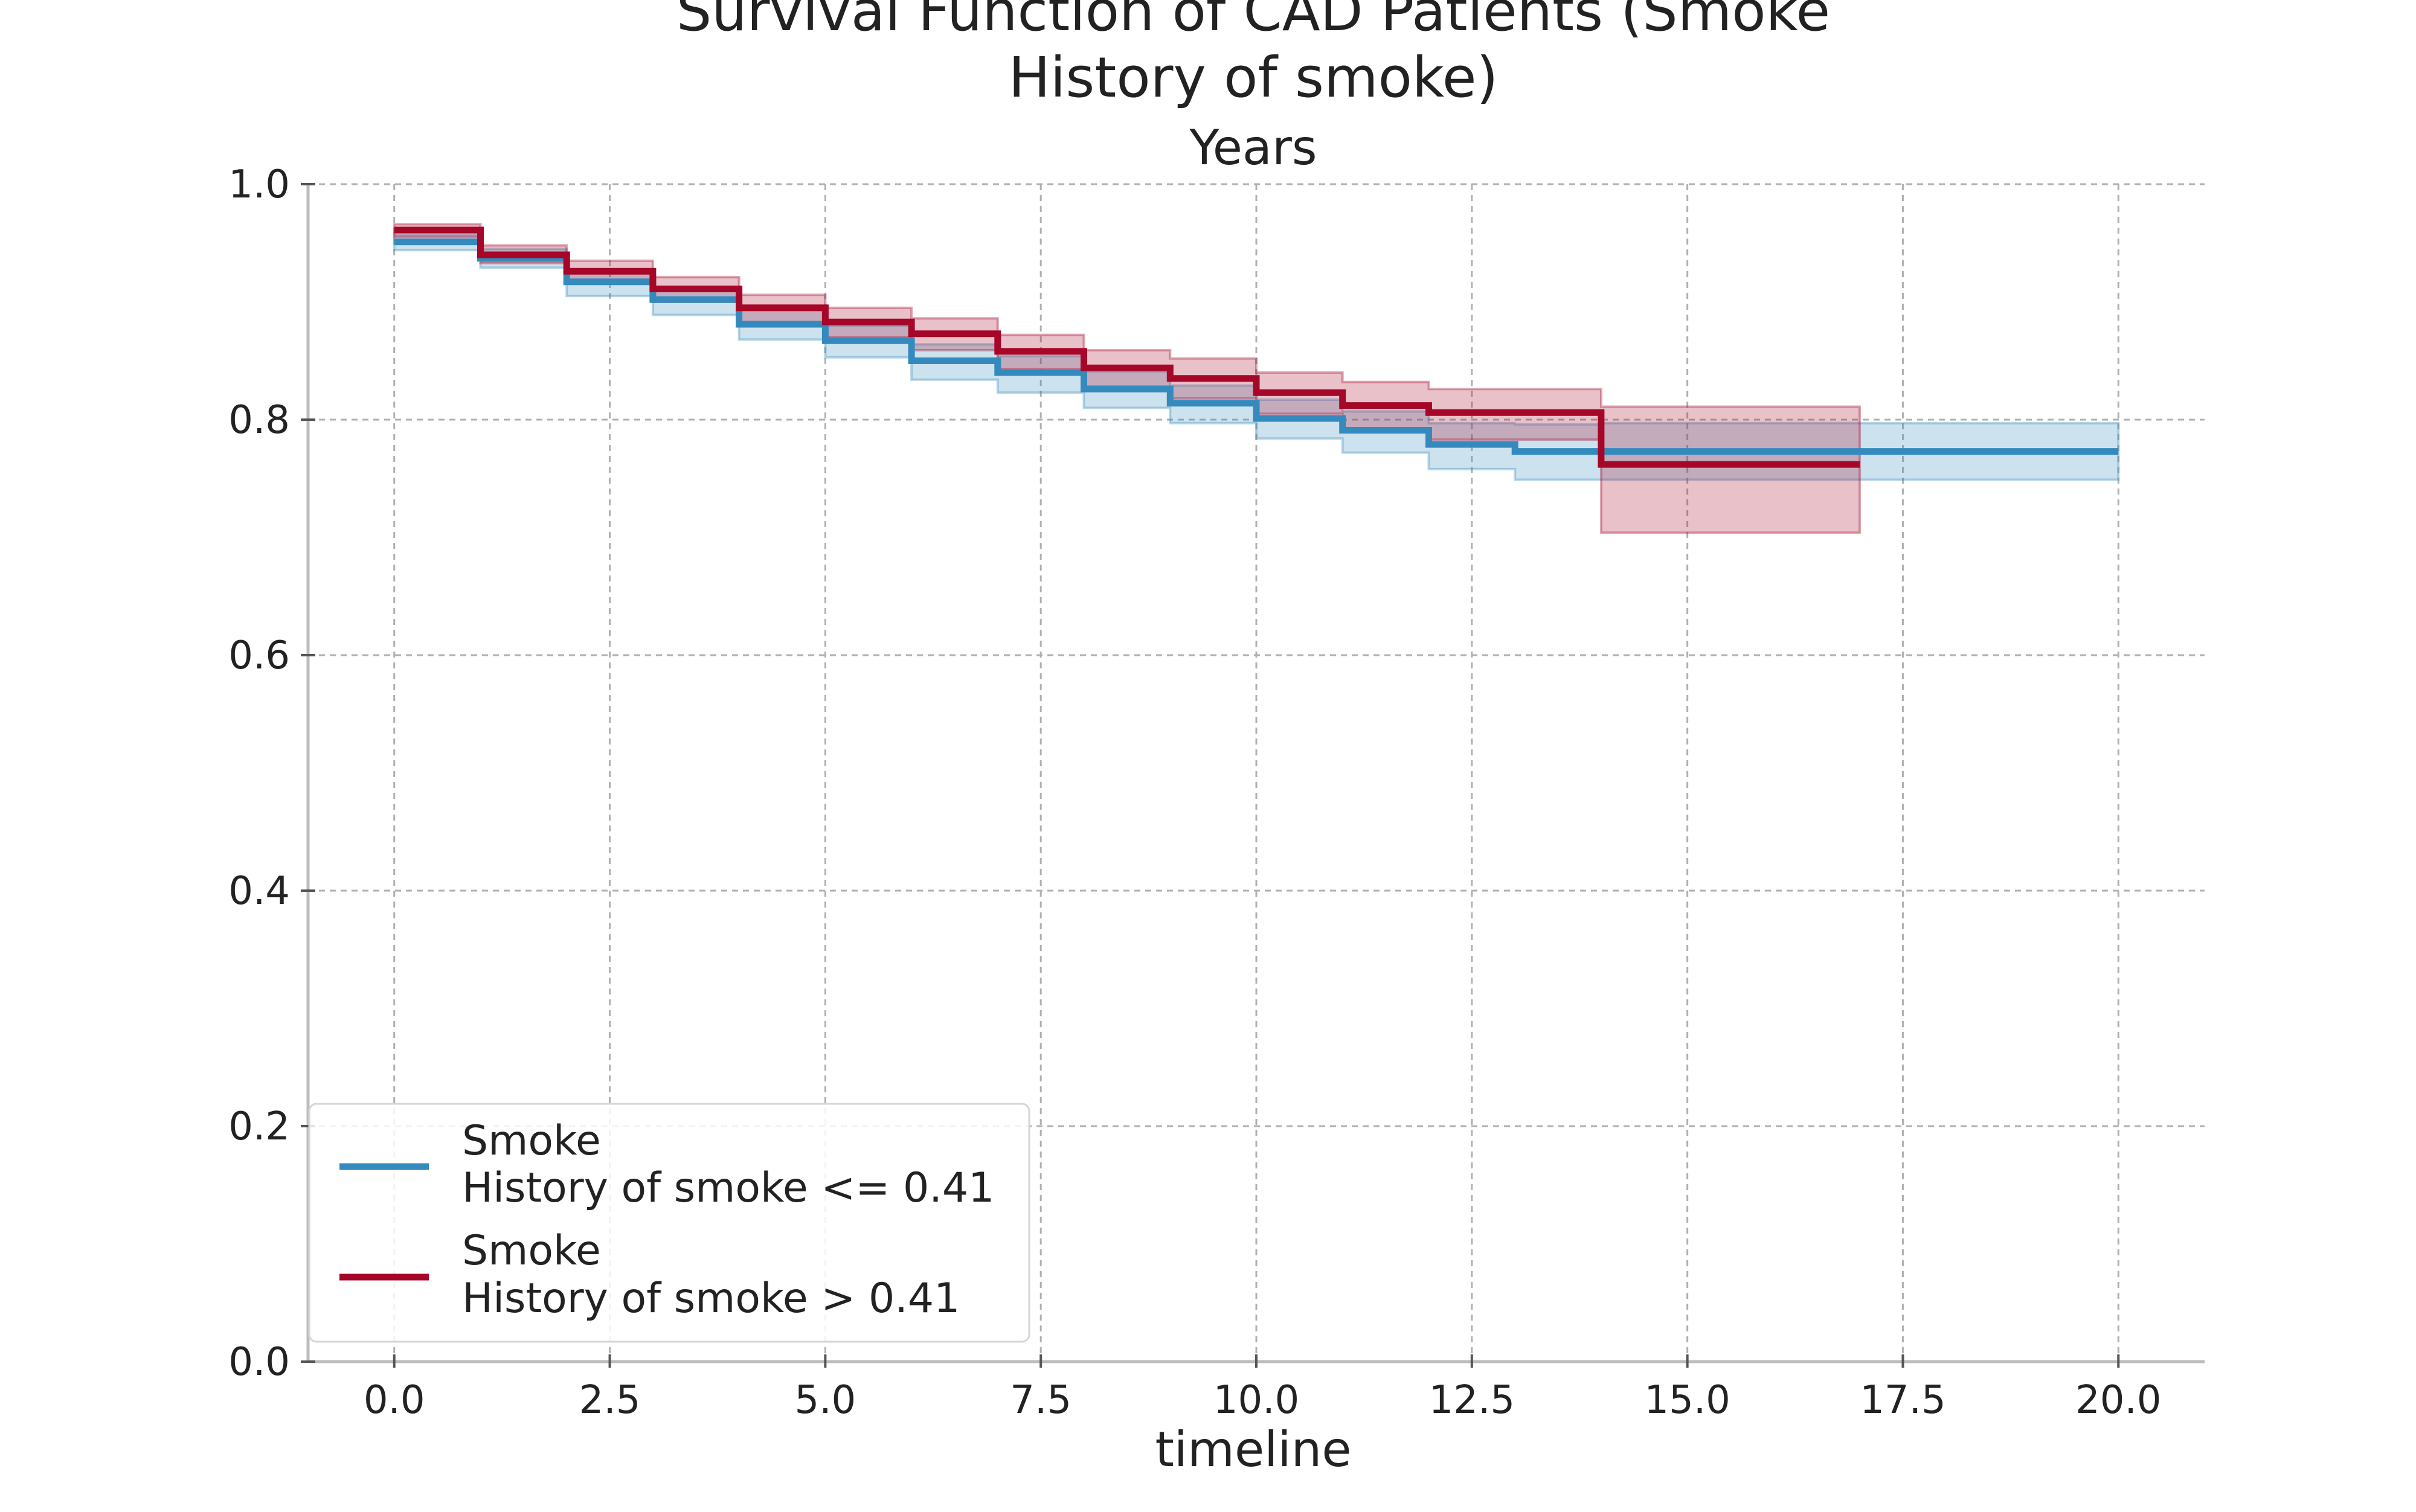  I want to click on x-tick-label-0: 0.0, so click(394, 1400).